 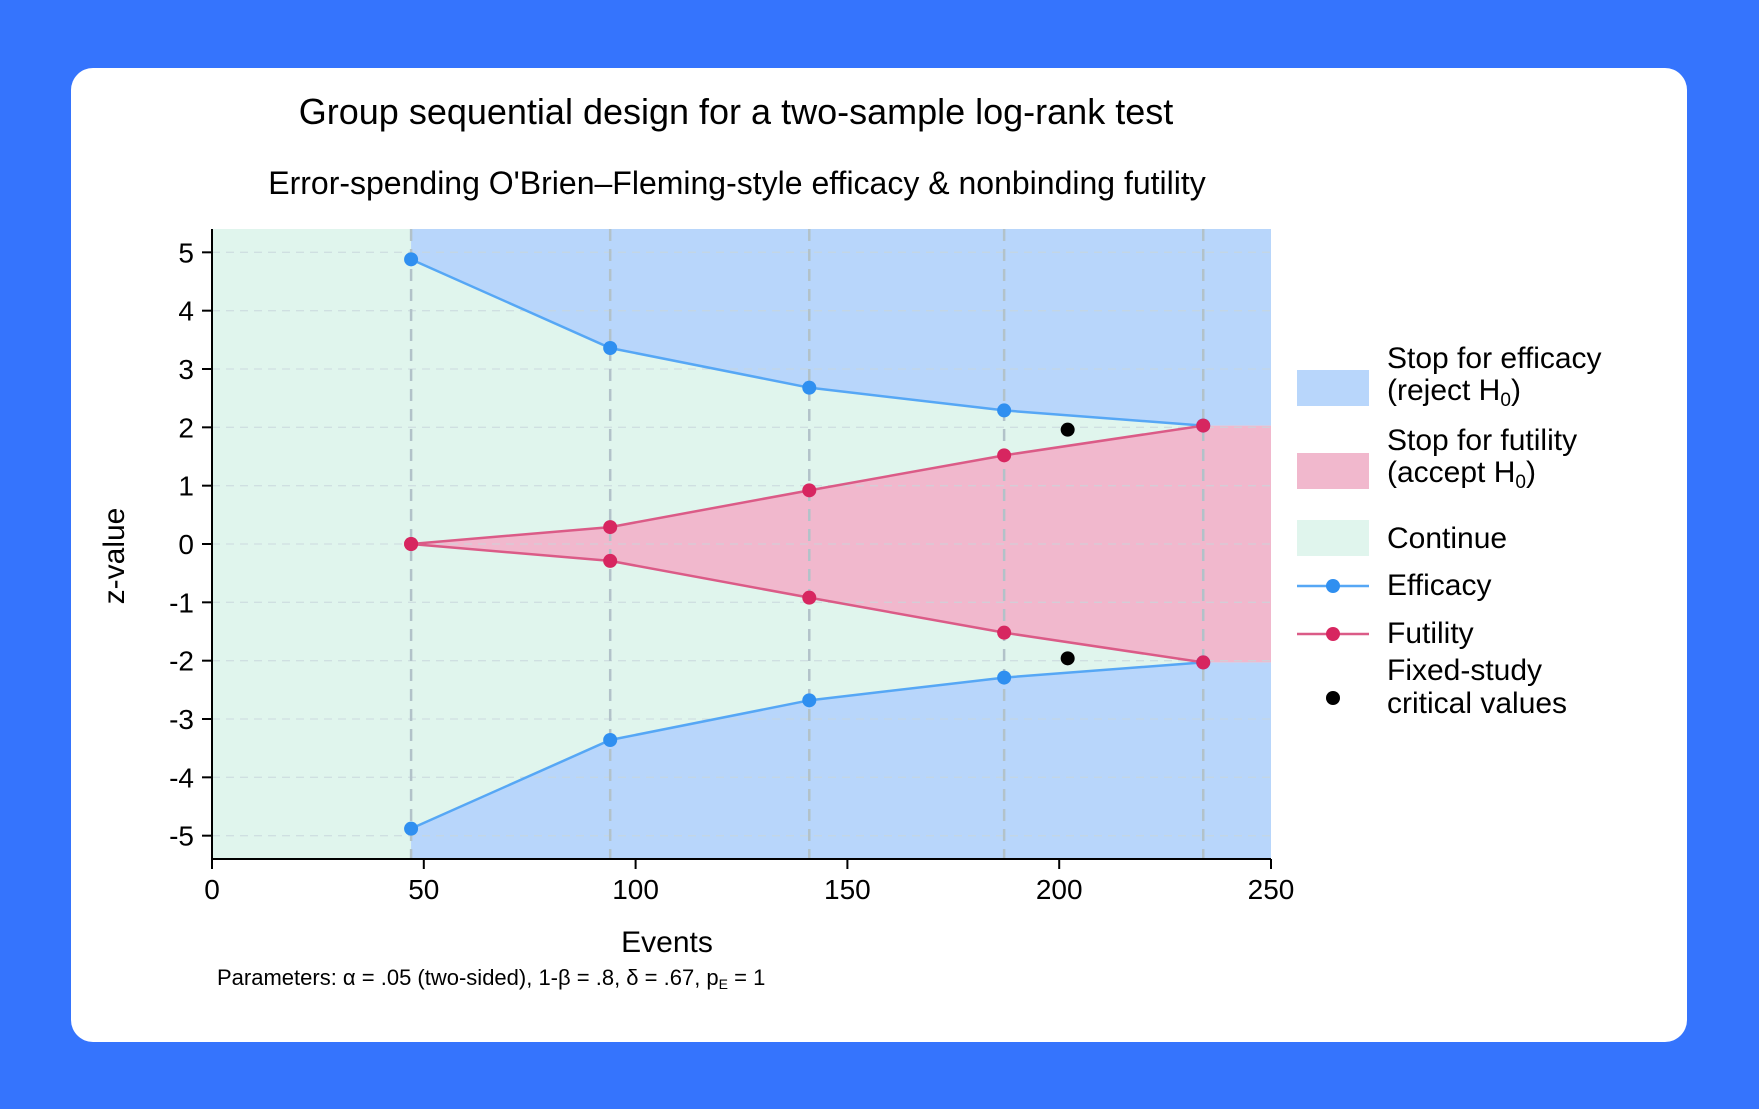 What do you see at coordinates (186, 486) in the screenshot?
I see `y-tick-label: 1` at bounding box center [186, 486].